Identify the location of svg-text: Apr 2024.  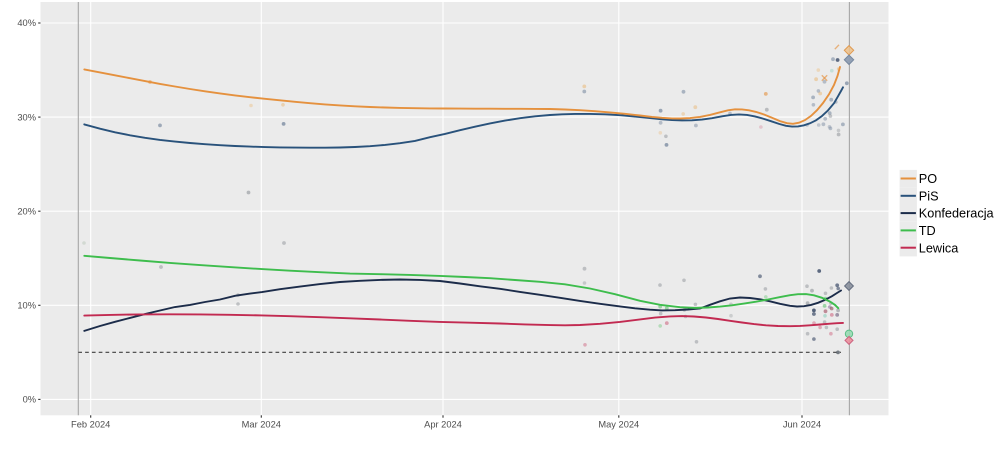
(443, 425).